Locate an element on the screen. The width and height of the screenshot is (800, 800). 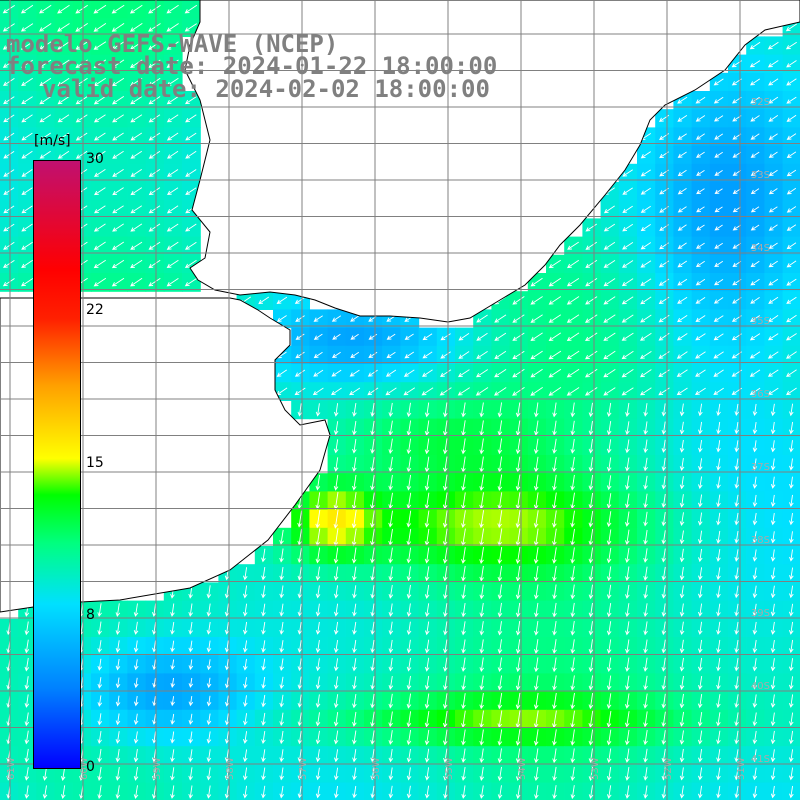
colorbar is located at coordinates (57, 464).